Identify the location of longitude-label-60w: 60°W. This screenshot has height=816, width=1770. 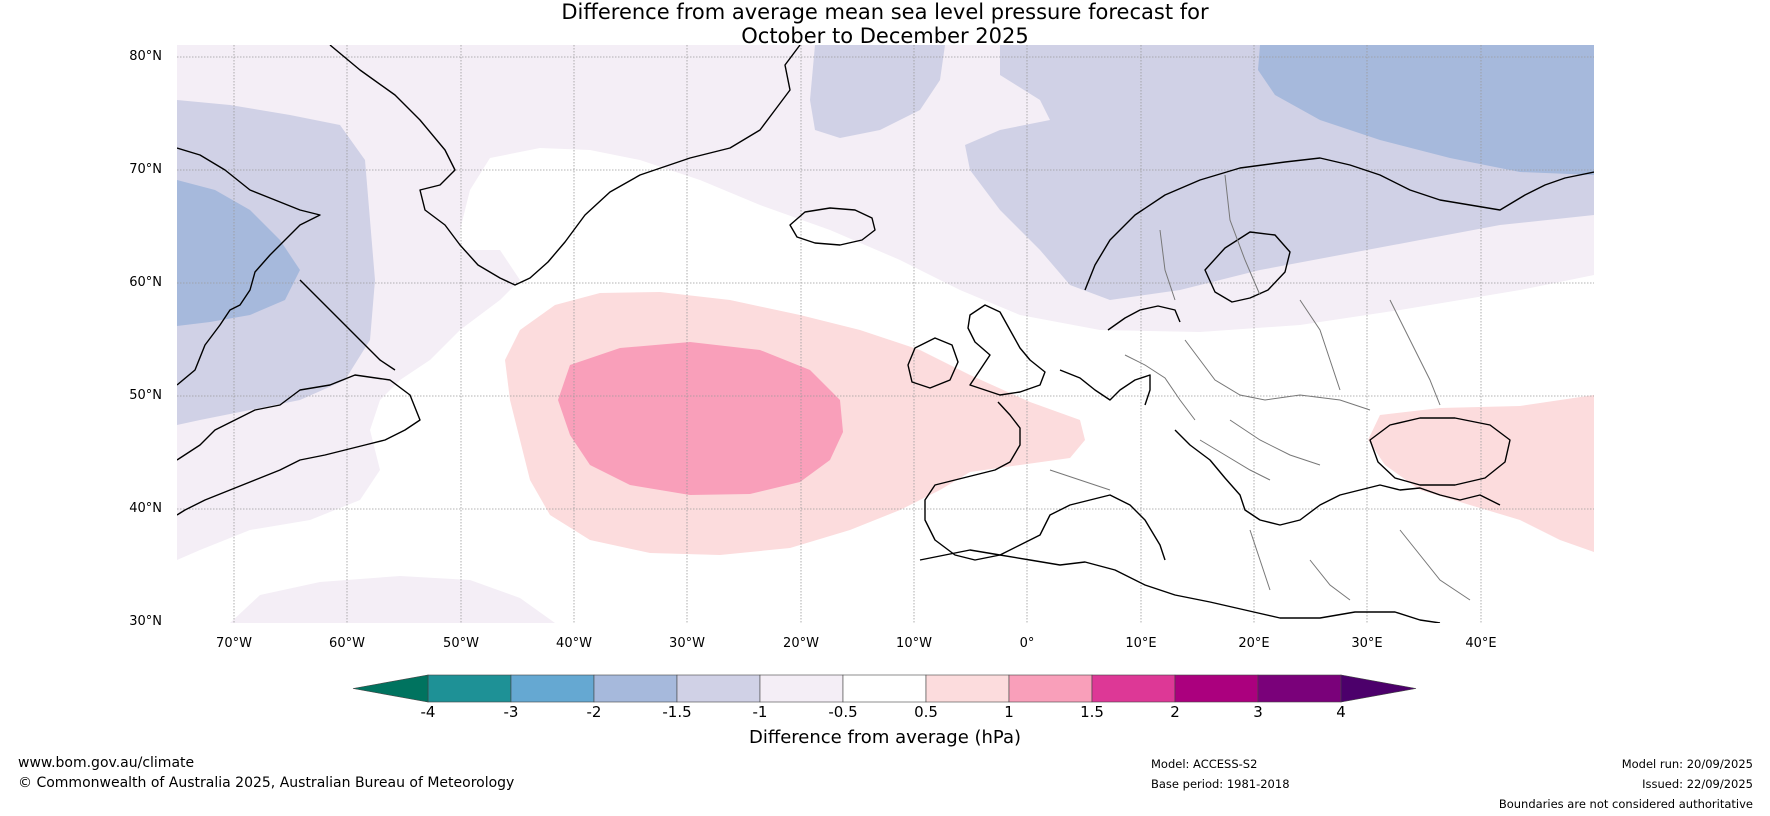
(347, 643).